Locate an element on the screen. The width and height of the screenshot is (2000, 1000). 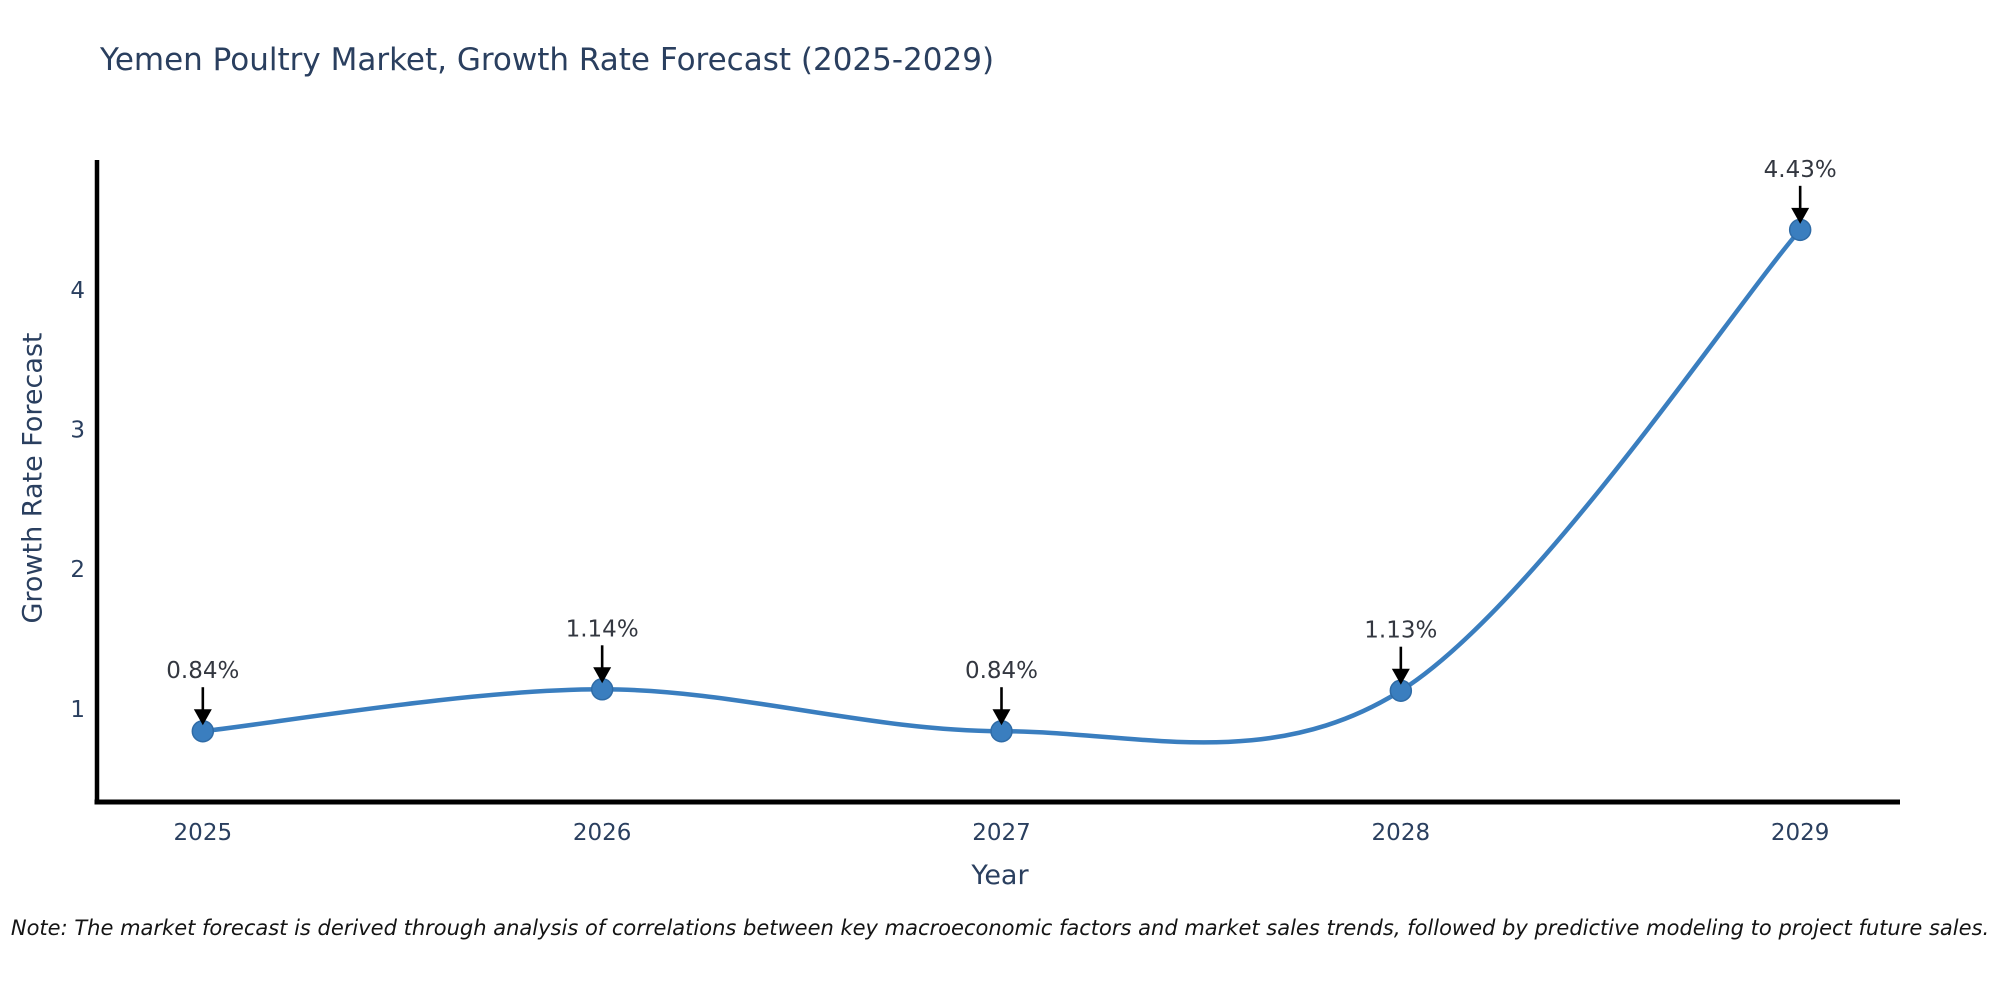
y-axis-title: Growth Rate Forecast is located at coordinates (33, 478).